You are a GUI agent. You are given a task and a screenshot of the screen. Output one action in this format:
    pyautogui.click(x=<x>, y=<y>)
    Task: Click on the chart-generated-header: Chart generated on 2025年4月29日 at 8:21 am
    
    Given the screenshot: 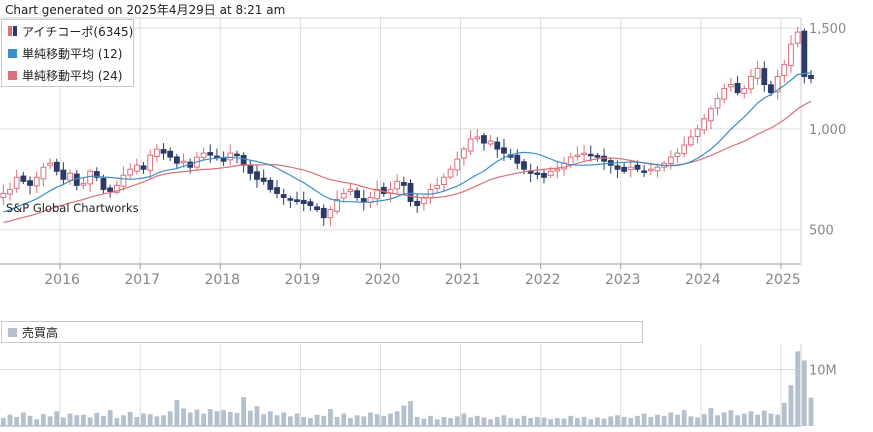 What is the action you would take?
    pyautogui.click(x=145, y=10)
    